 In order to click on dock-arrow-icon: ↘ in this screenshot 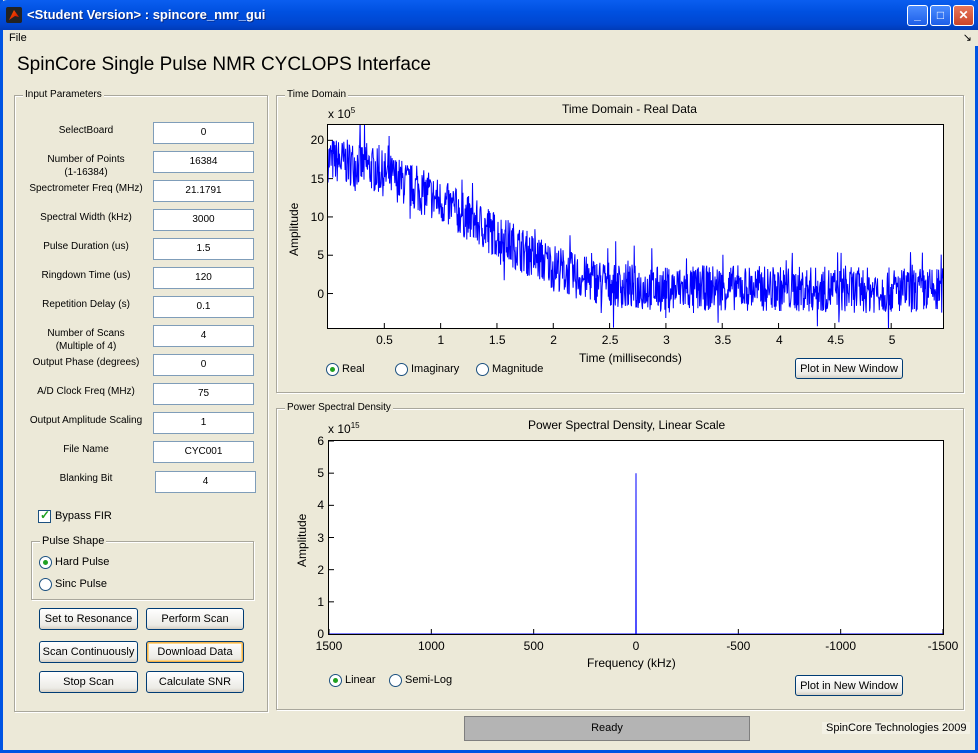, I will do `click(967, 38)`.